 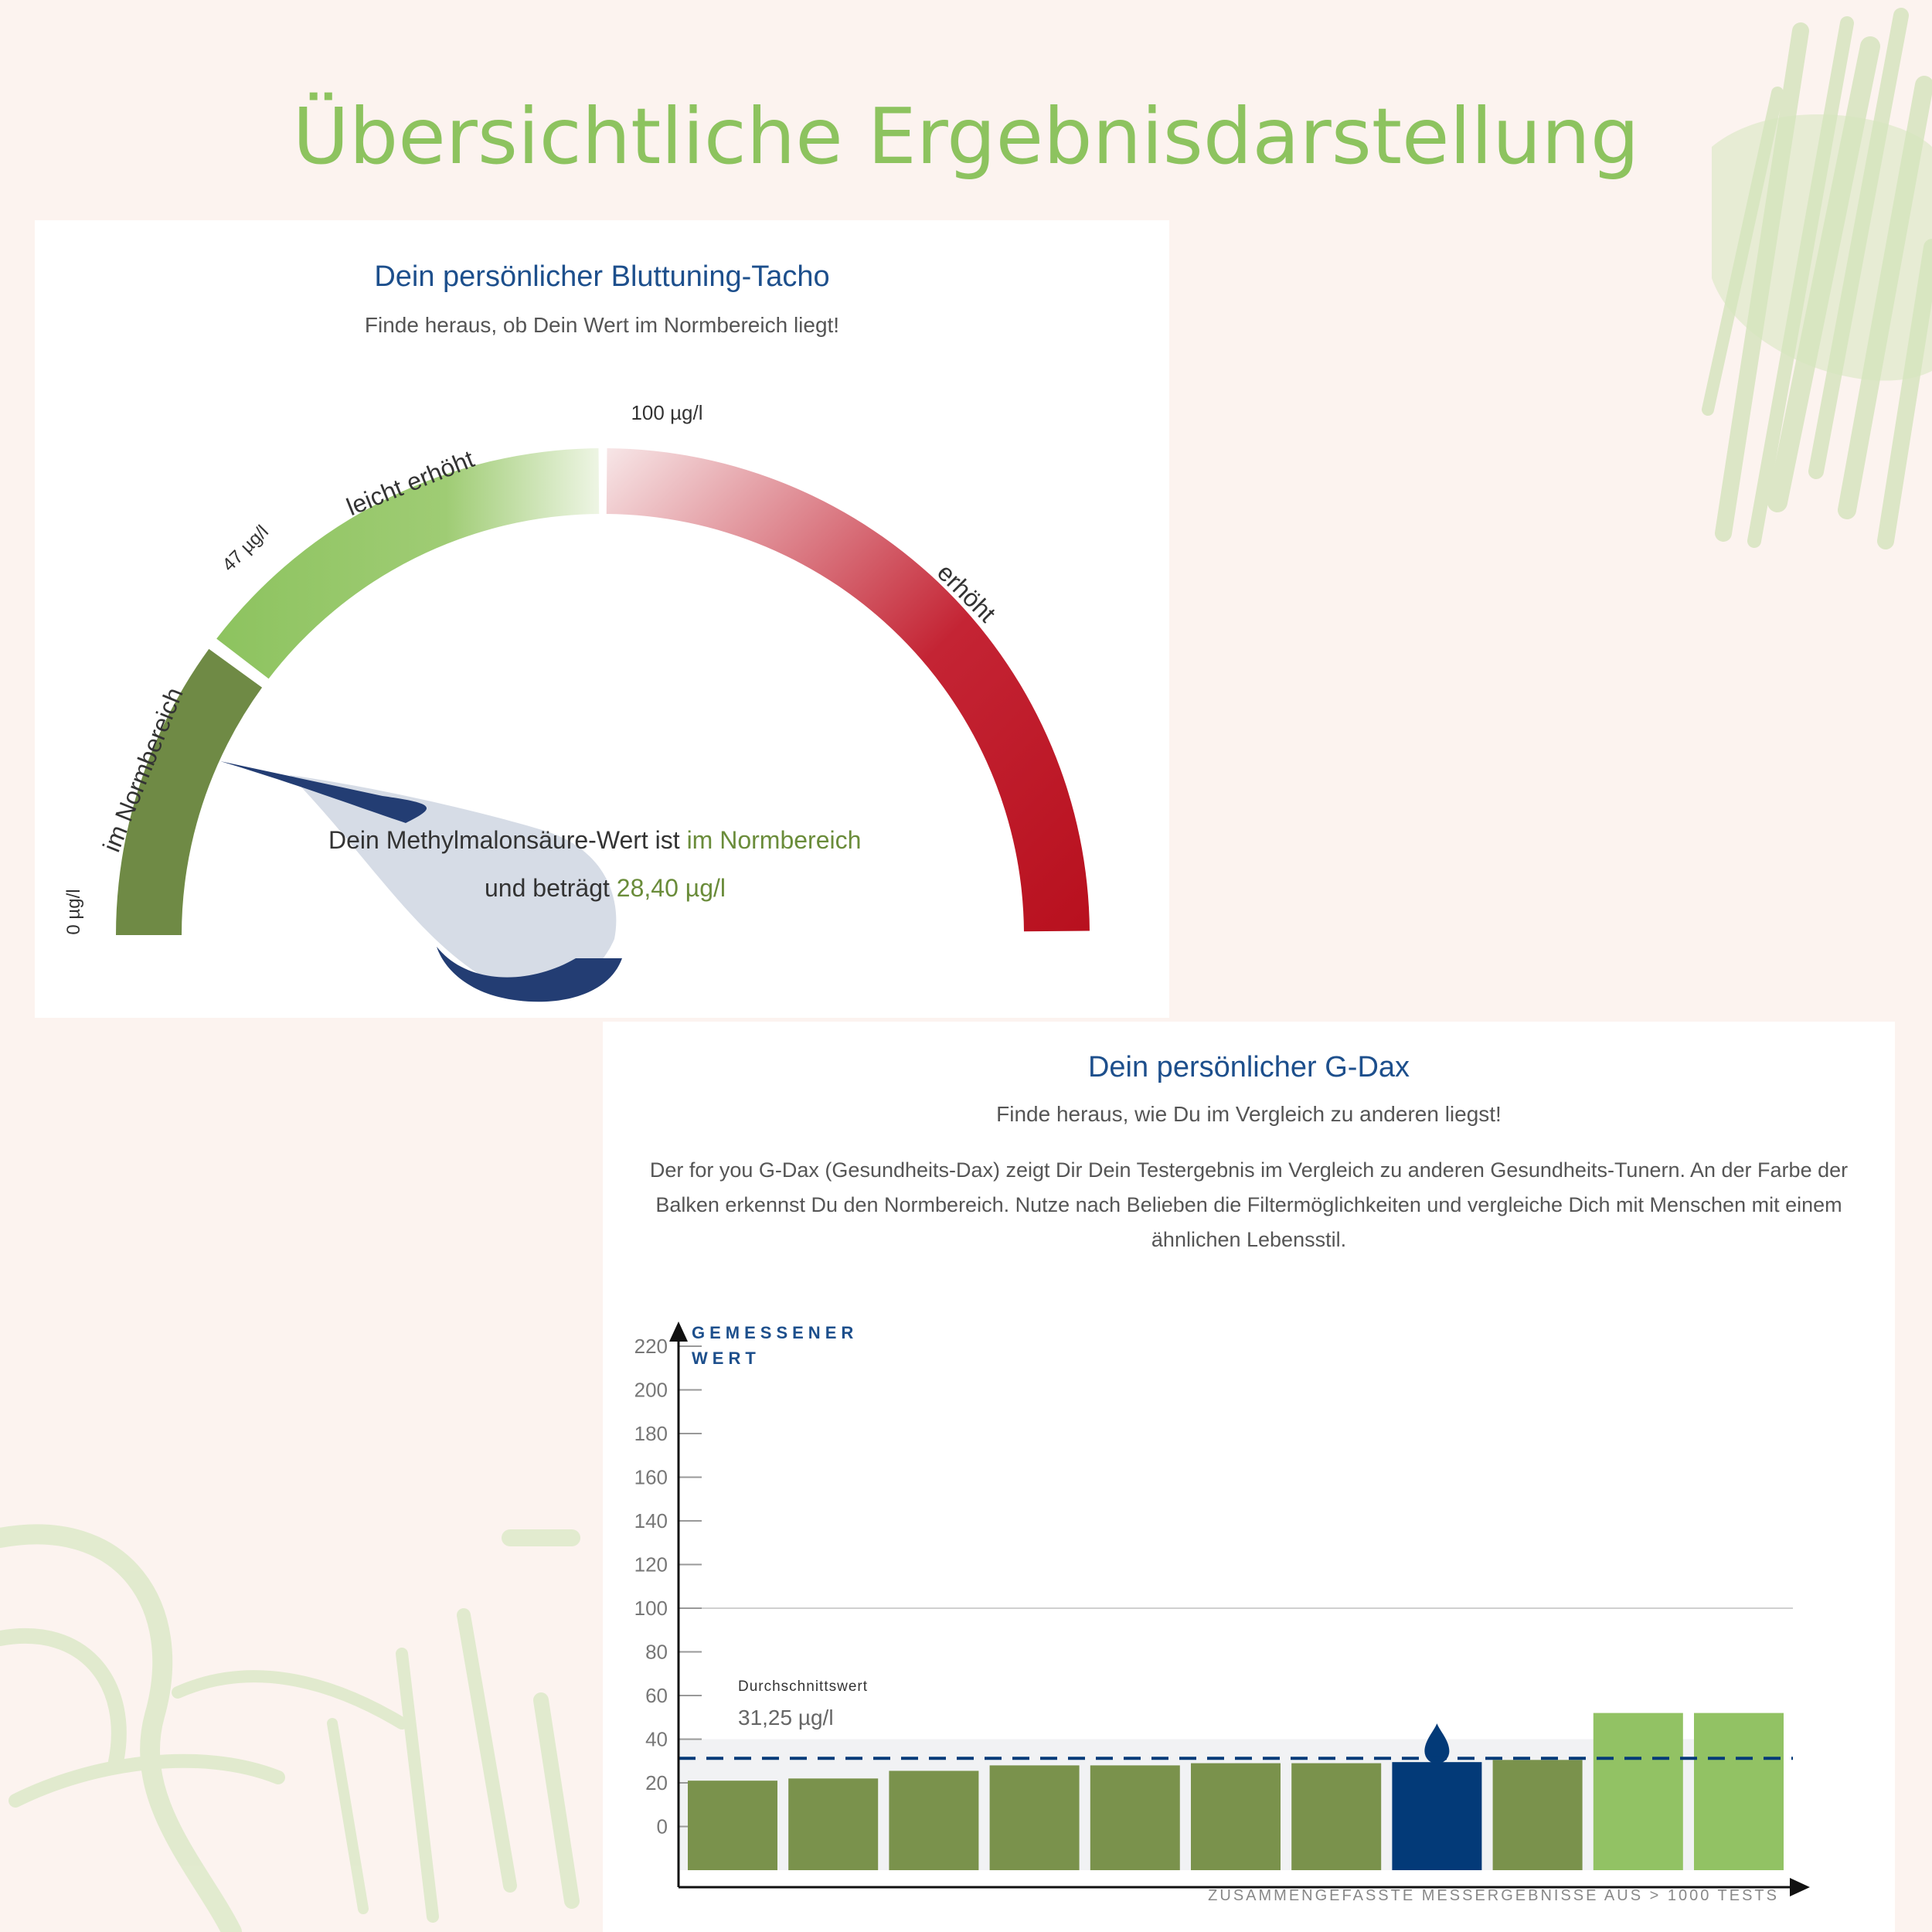 I want to click on y-axis-label-line1: GEMESSENER, so click(x=775, y=1333).